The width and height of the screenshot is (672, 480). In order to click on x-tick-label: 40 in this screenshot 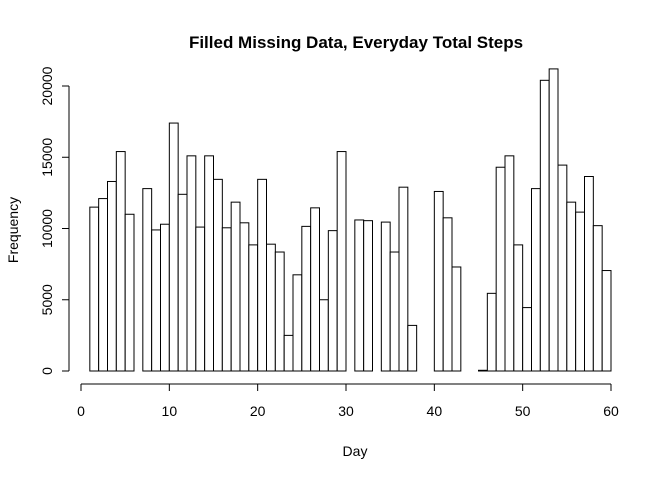, I will do `click(435, 411)`.